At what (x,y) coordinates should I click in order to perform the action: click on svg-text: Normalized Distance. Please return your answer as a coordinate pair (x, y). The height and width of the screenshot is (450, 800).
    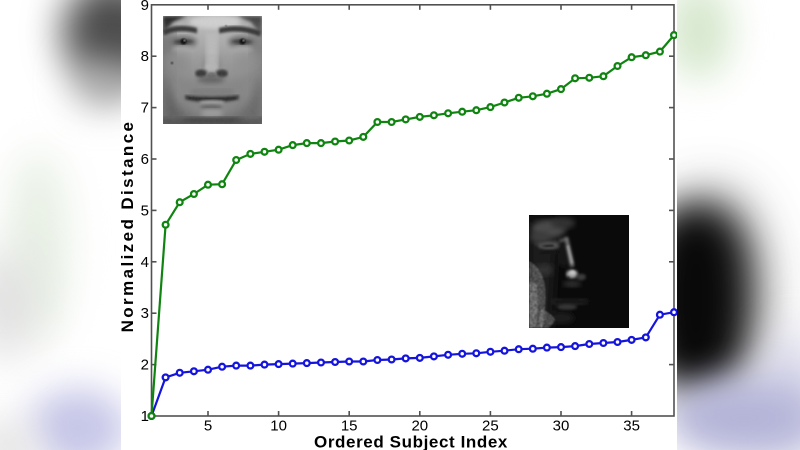
    Looking at the image, I should click on (129, 226).